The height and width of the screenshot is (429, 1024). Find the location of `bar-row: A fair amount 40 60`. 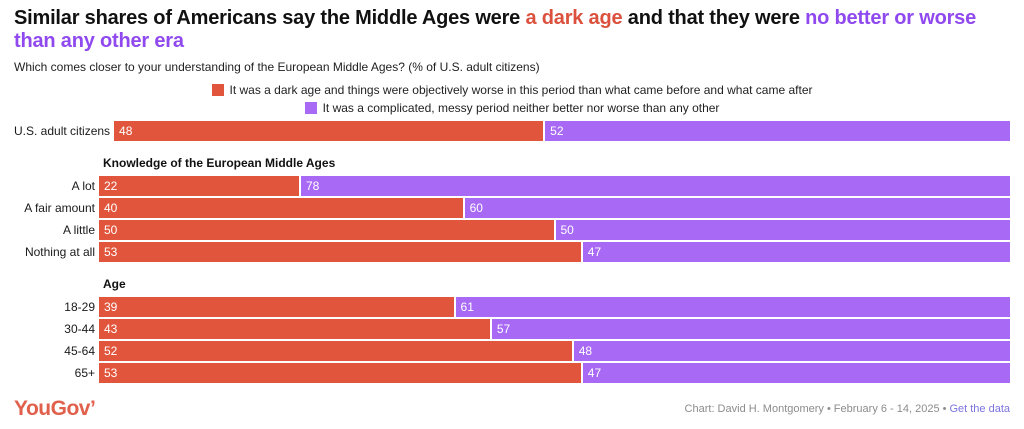

bar-row: A fair amount 40 60 is located at coordinates (512, 208).